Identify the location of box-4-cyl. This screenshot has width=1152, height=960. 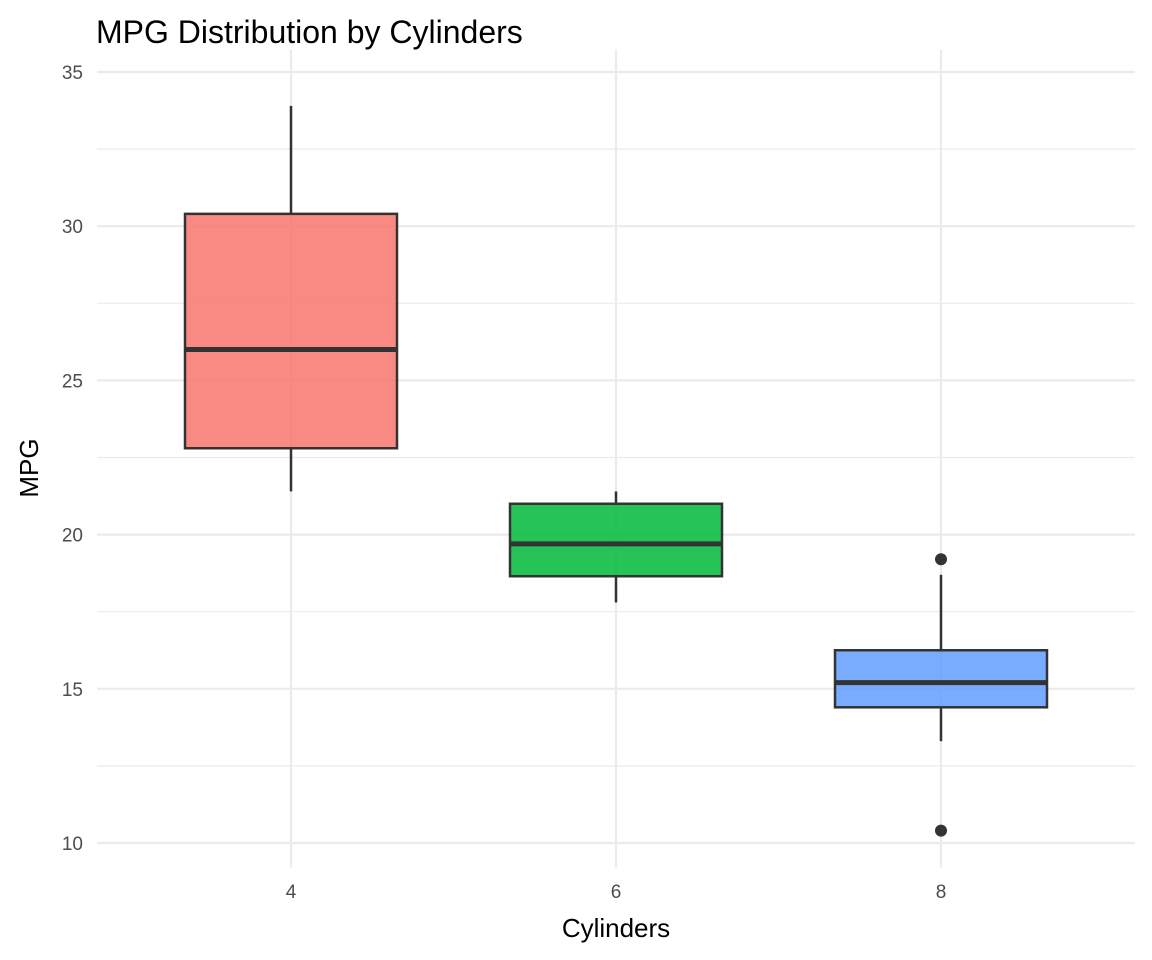
(291, 331).